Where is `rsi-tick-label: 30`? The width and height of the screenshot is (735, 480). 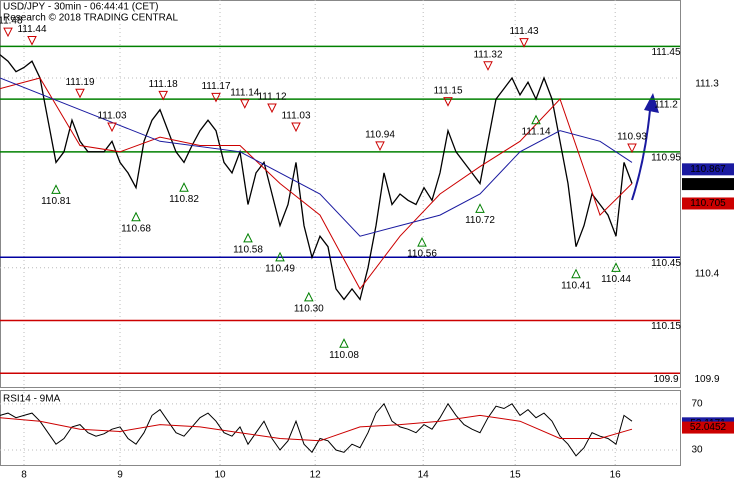 rsi-tick-label: 30 is located at coordinates (697, 450).